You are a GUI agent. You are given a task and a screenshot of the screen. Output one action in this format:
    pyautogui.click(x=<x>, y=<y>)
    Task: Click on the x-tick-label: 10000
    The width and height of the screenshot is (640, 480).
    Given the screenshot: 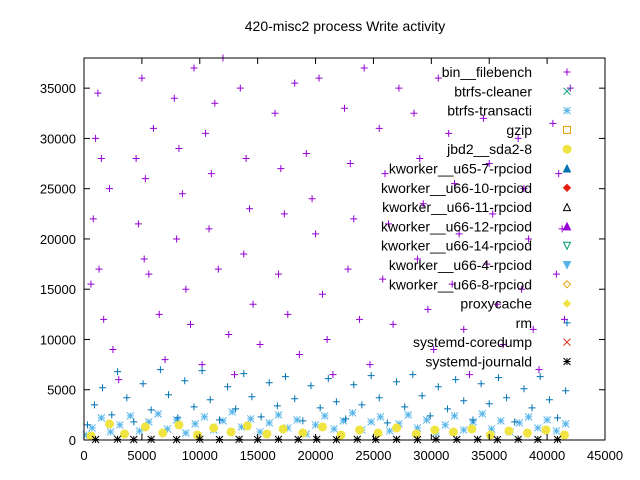 What is the action you would take?
    pyautogui.click(x=200, y=455)
    